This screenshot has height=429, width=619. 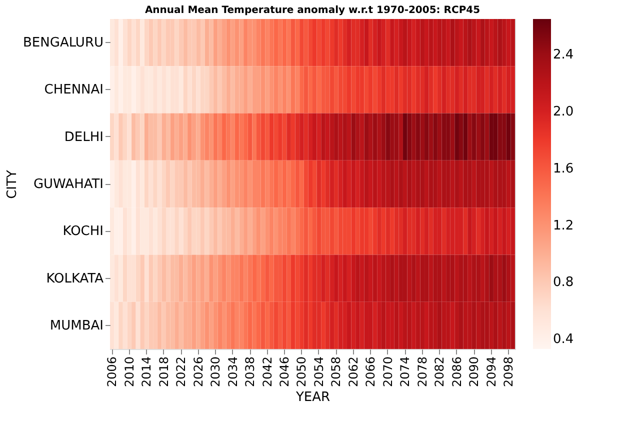 I want to click on y-axis-title: CITY, so click(x=12, y=184).